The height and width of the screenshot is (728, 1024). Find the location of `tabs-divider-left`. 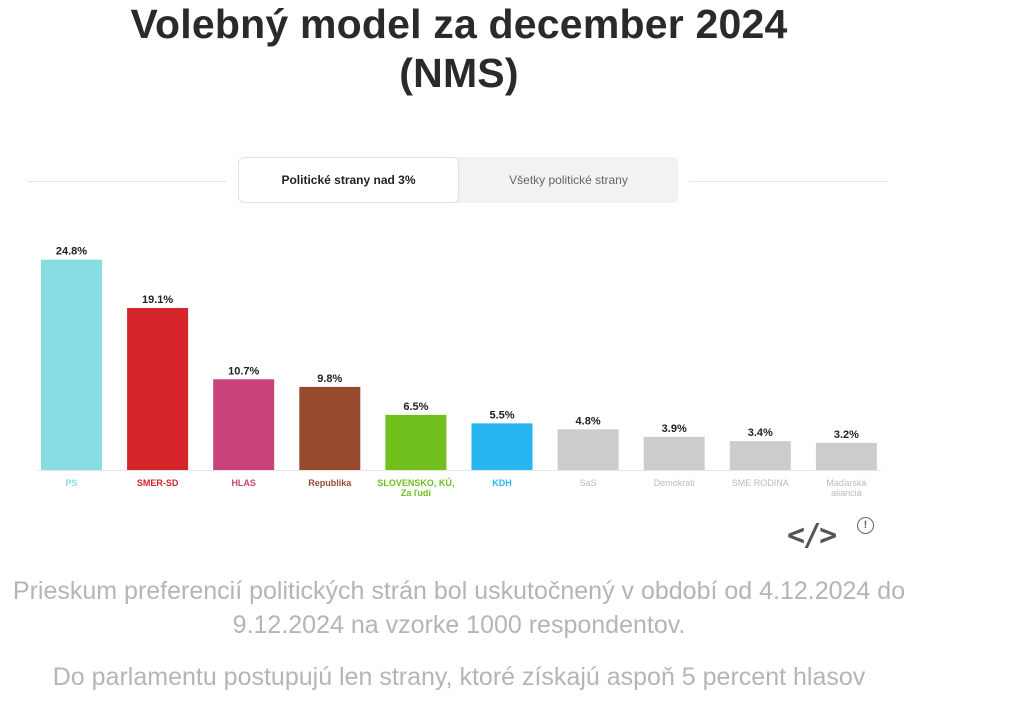

tabs-divider-left is located at coordinates (127, 181).